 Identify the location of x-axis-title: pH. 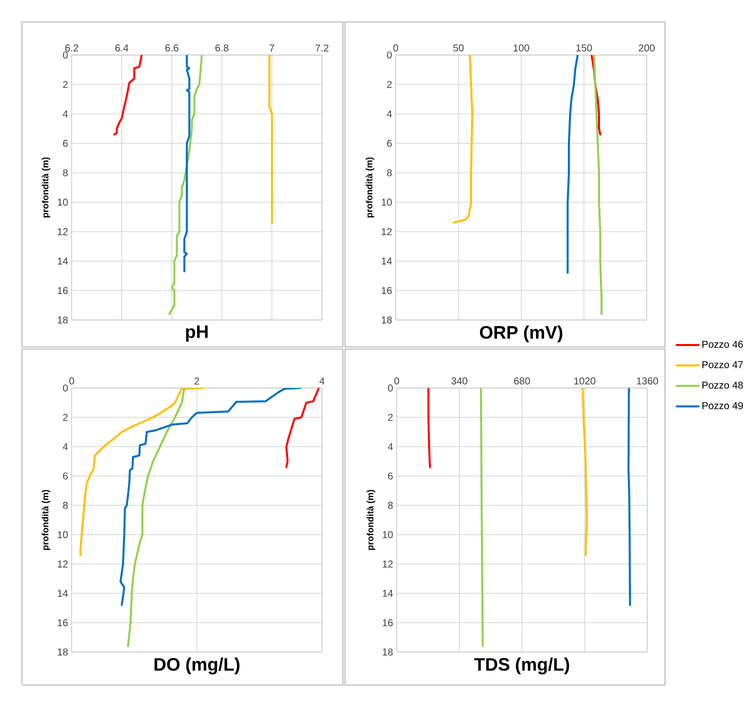
(197, 334).